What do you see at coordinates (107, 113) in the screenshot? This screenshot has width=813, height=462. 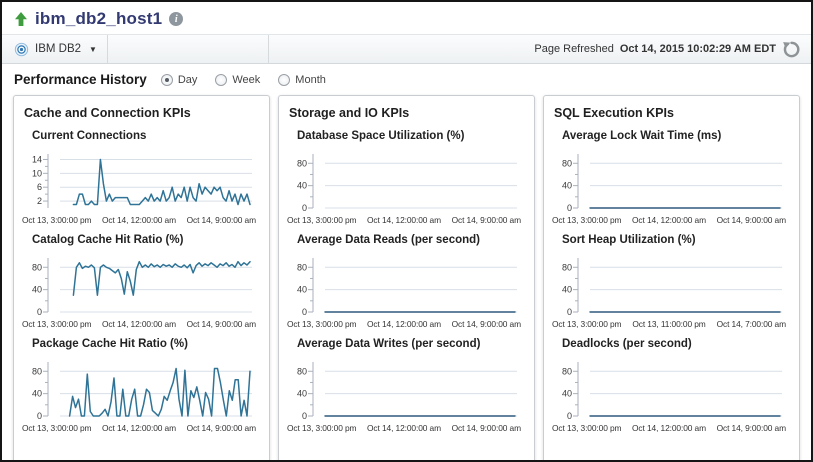 I see `panel-title: Cache and Connection KPIs` at bounding box center [107, 113].